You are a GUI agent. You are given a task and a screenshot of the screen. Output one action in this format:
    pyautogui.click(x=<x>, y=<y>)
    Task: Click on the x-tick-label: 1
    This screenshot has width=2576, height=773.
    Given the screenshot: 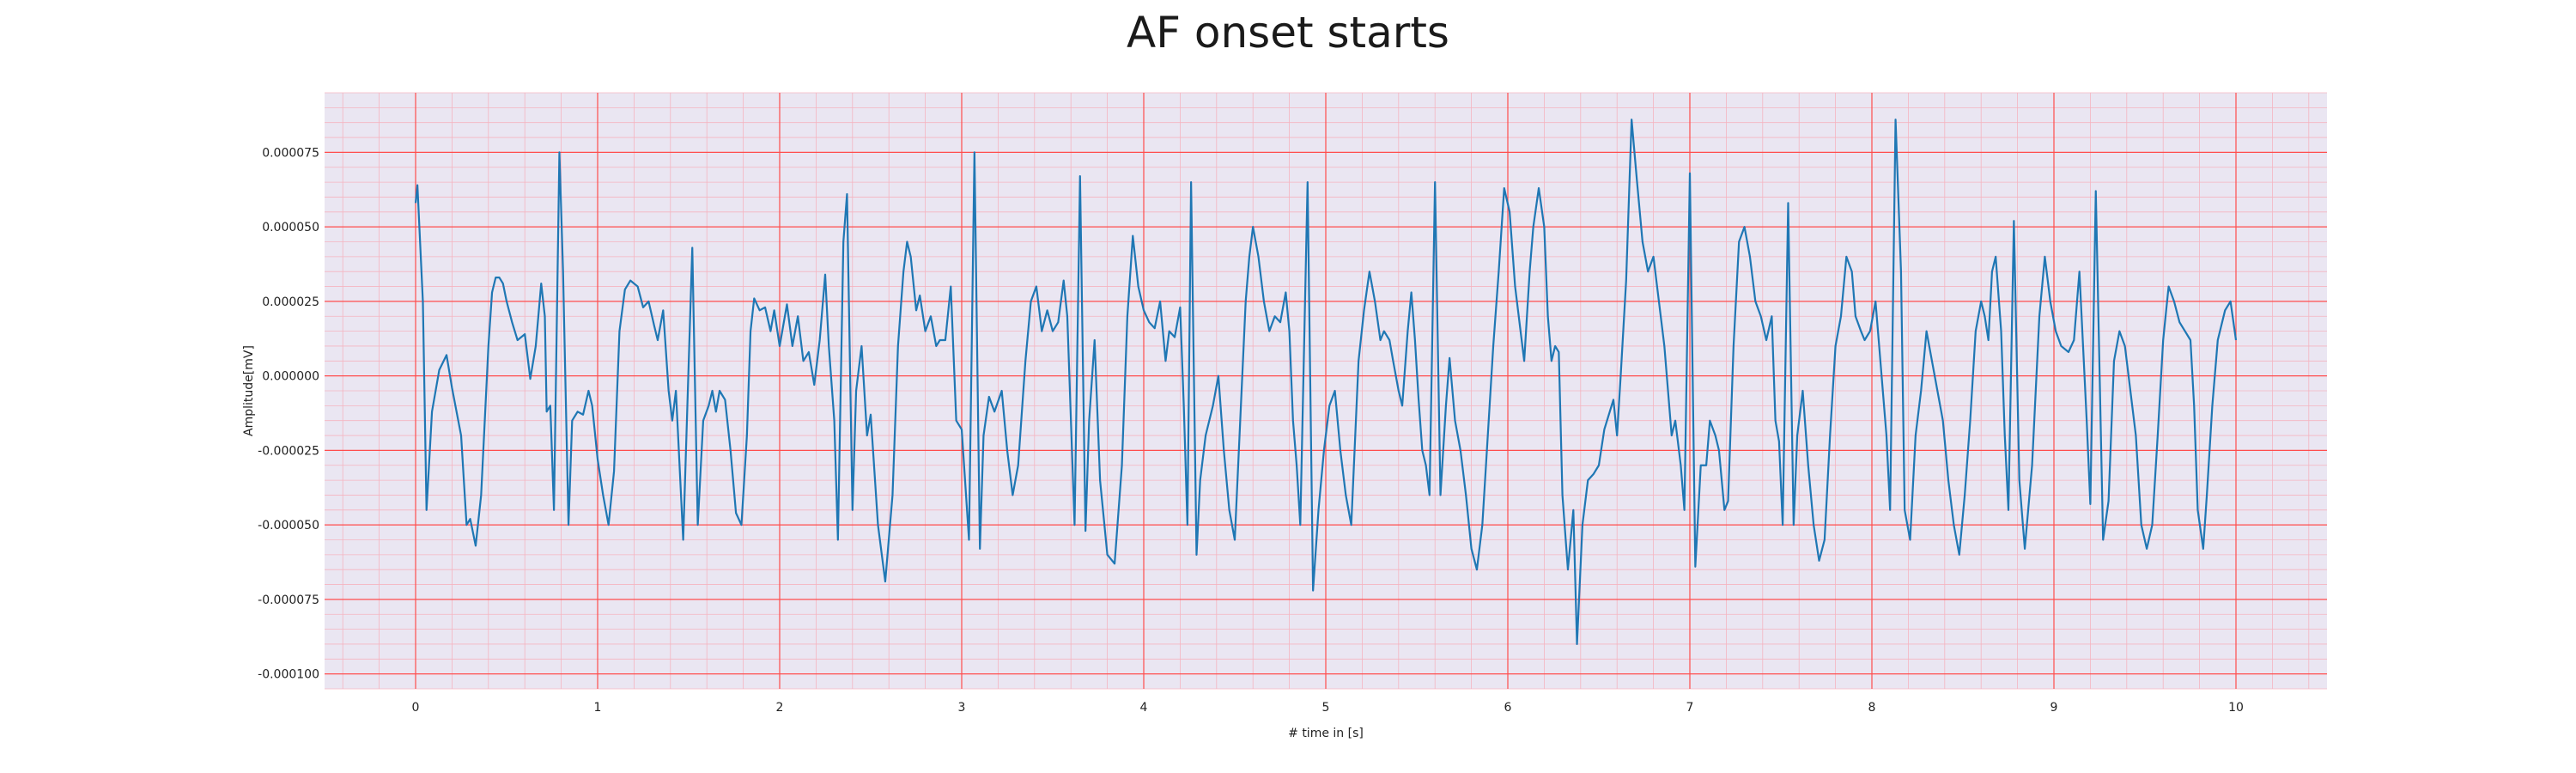 What is the action you would take?
    pyautogui.click(x=598, y=708)
    